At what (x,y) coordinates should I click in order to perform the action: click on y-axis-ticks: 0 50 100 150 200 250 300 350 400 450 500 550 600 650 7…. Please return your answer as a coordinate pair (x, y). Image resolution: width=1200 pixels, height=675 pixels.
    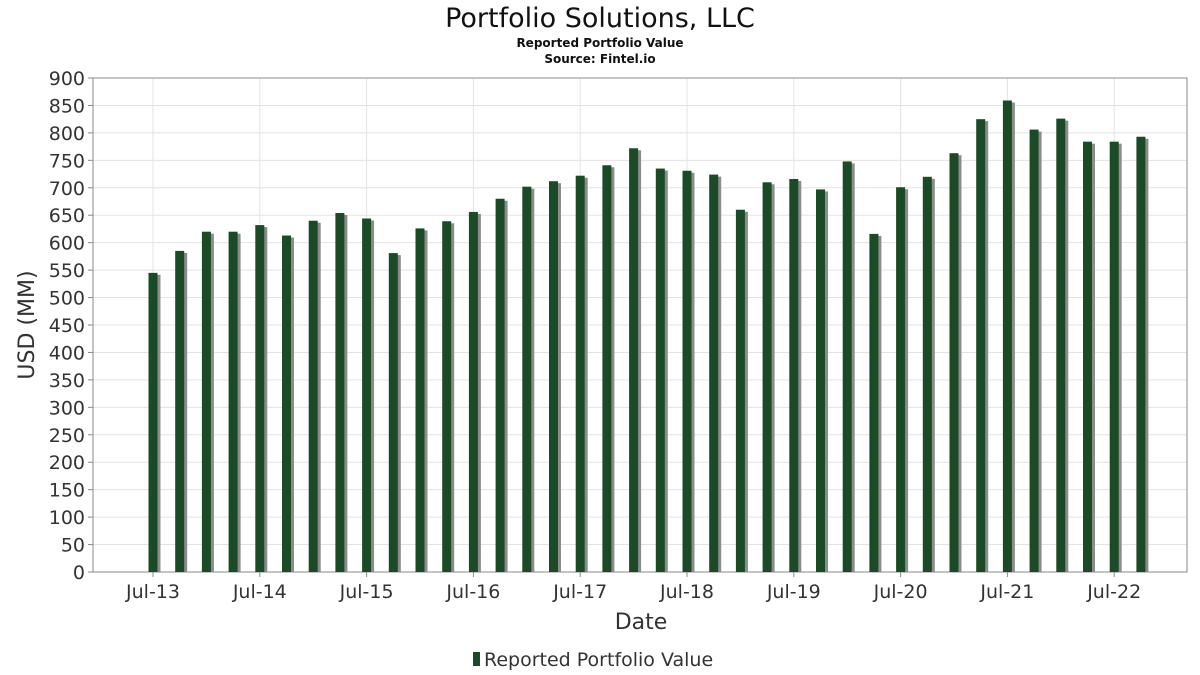
    Looking at the image, I should click on (71, 326).